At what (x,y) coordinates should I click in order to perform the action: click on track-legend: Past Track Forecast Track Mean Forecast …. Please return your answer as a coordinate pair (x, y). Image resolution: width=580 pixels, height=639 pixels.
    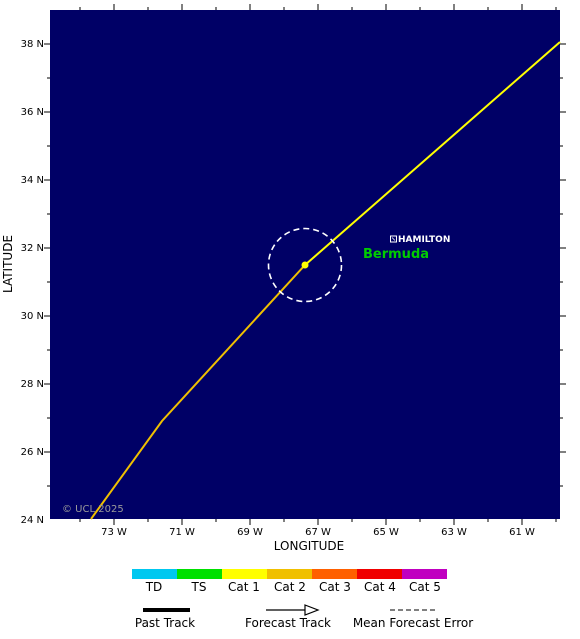
    Looking at the image, I should click on (304, 617).